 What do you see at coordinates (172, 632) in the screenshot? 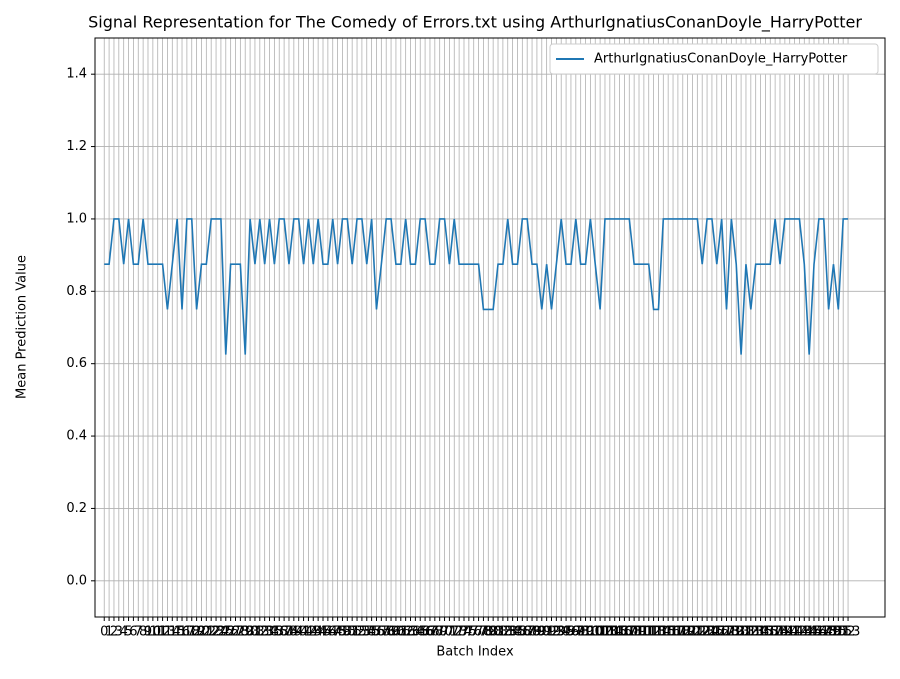
I see `x-tick-label: 14` at bounding box center [172, 632].